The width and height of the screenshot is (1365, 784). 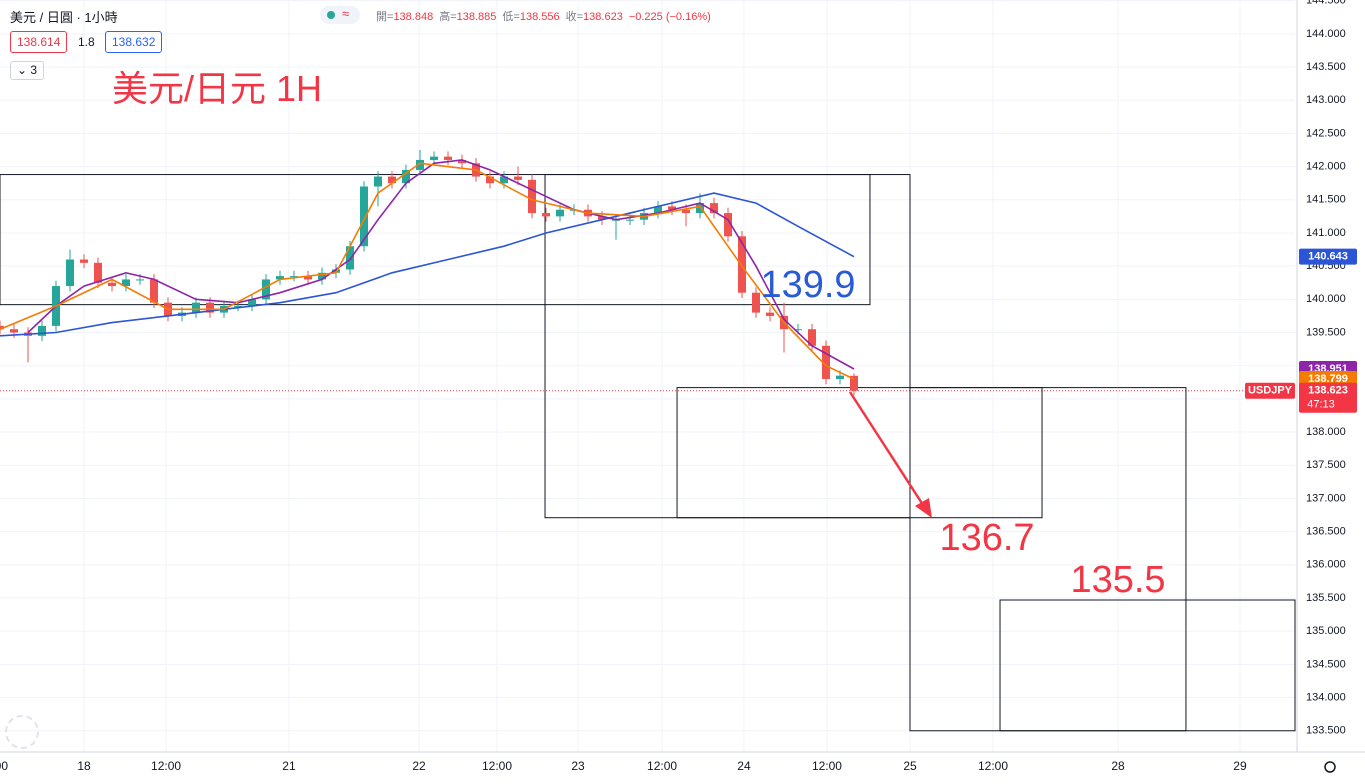 What do you see at coordinates (476, 17) in the screenshot?
I see `ohlc-value: 138.885` at bounding box center [476, 17].